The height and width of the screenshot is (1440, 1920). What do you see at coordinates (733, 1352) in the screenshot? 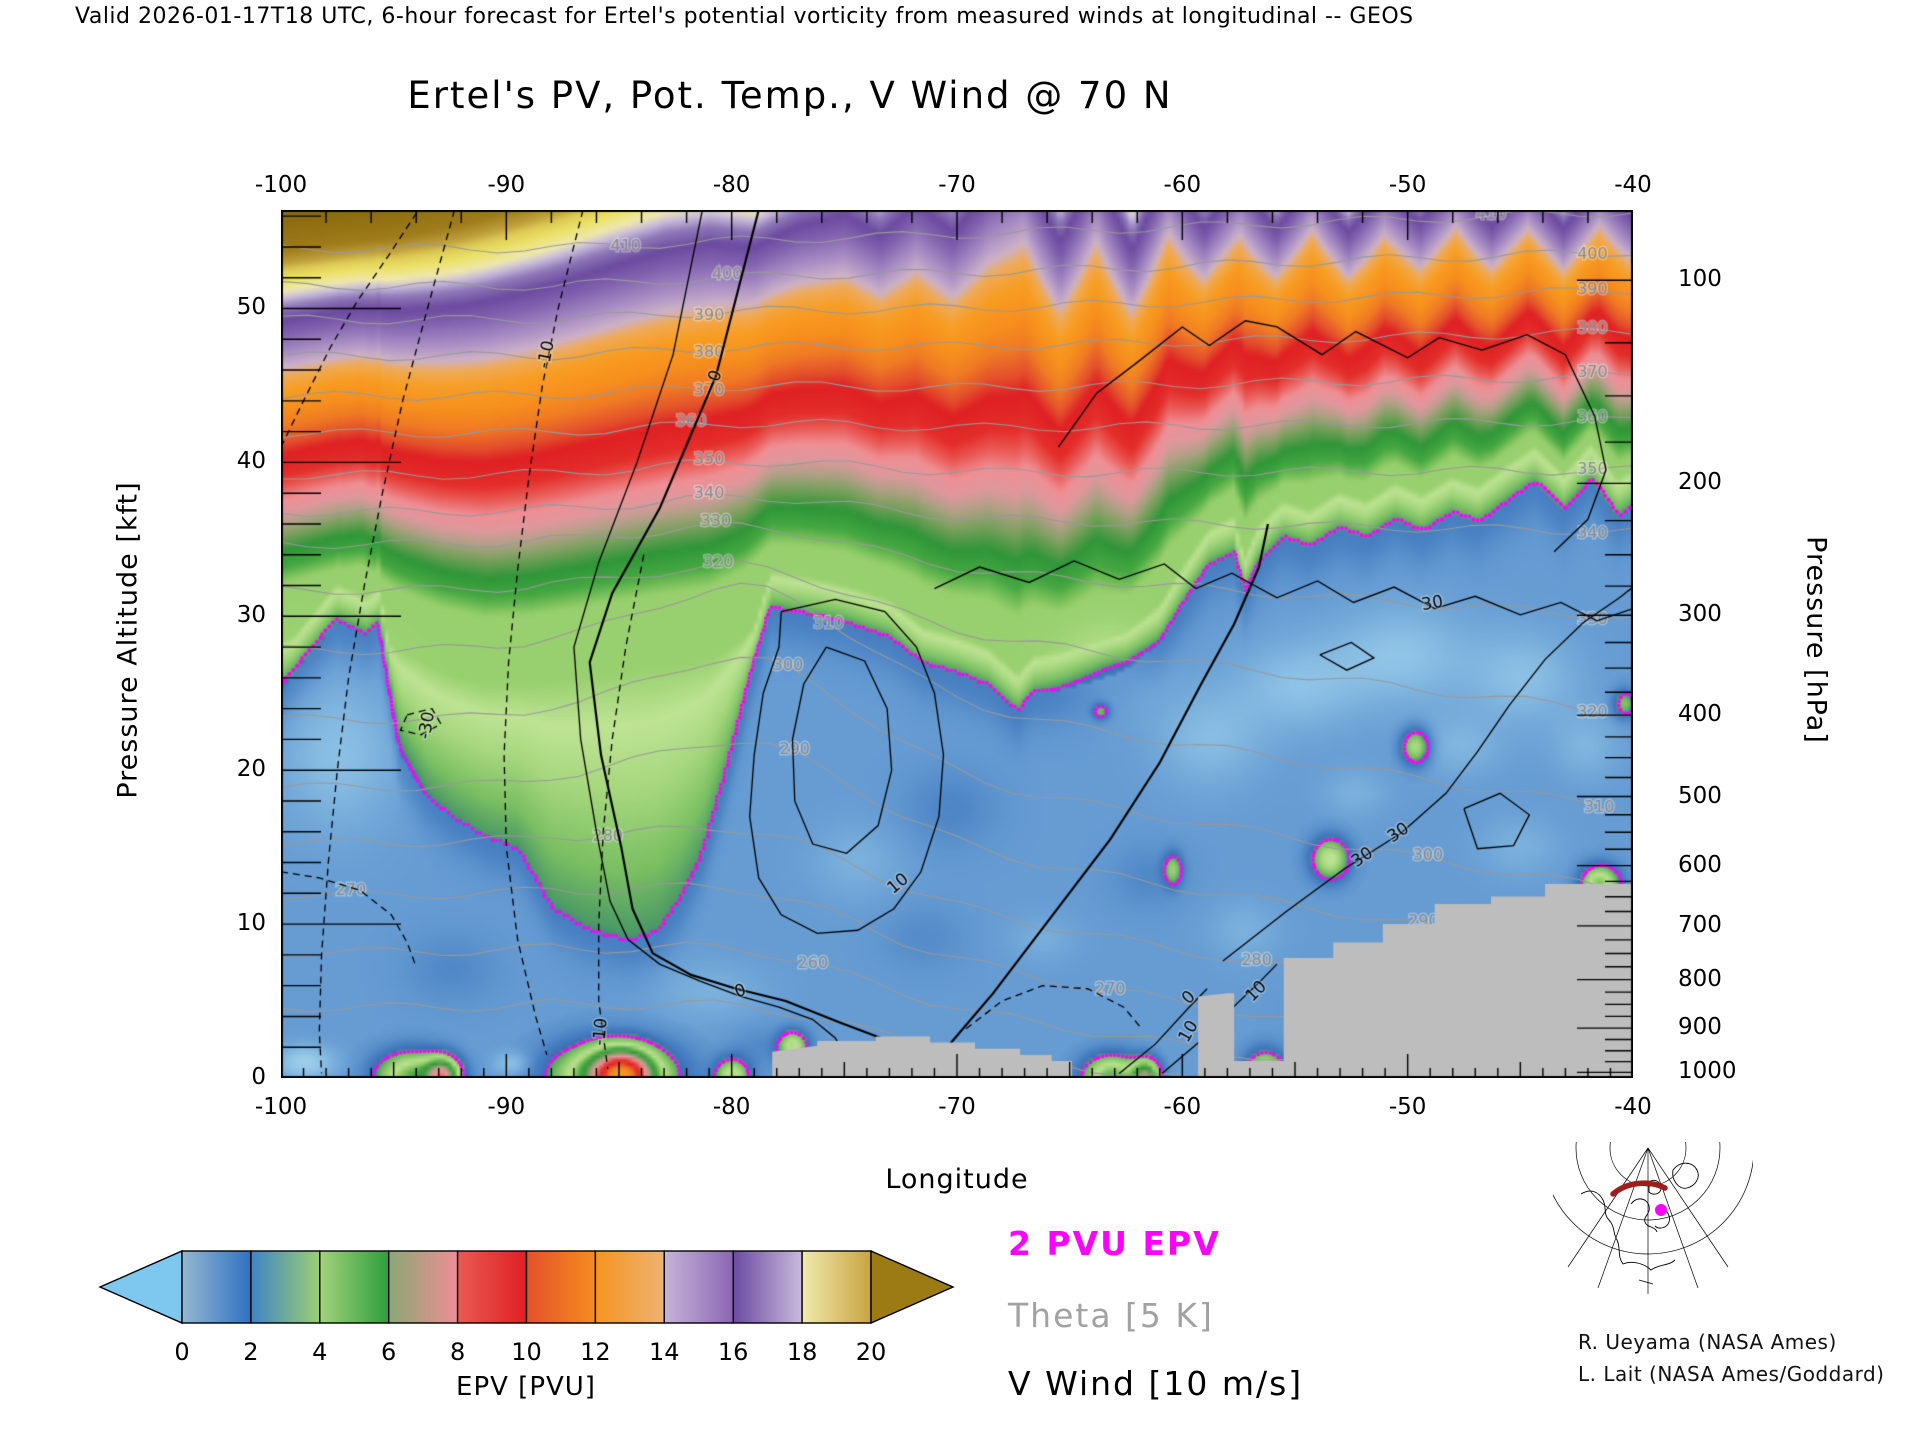
I see `colorbar-tick-label: 16` at bounding box center [733, 1352].